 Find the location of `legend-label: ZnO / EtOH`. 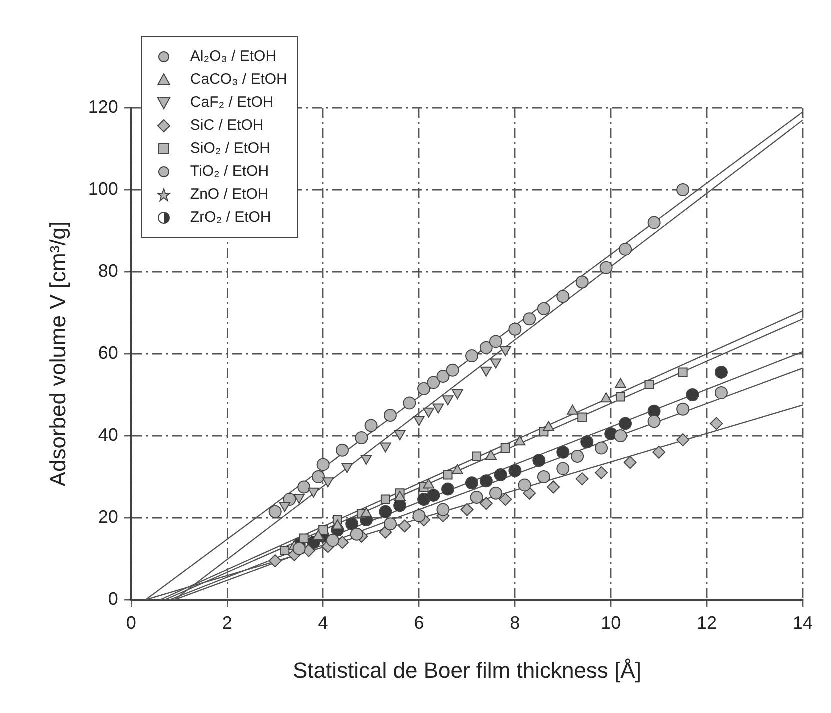

legend-label: ZnO / EtOH is located at coordinates (229, 194).